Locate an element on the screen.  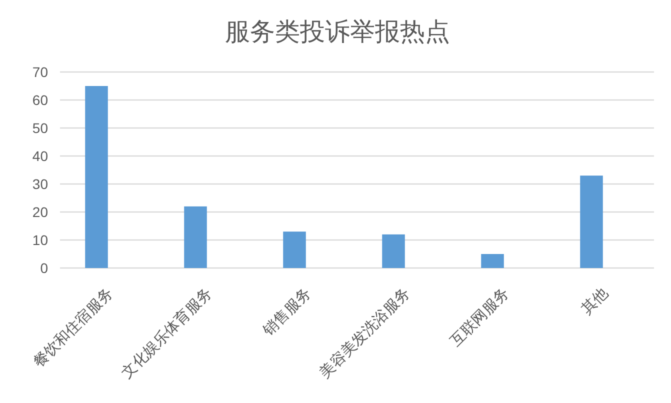
y-tick-label: 0 is located at coordinates (44, 268).